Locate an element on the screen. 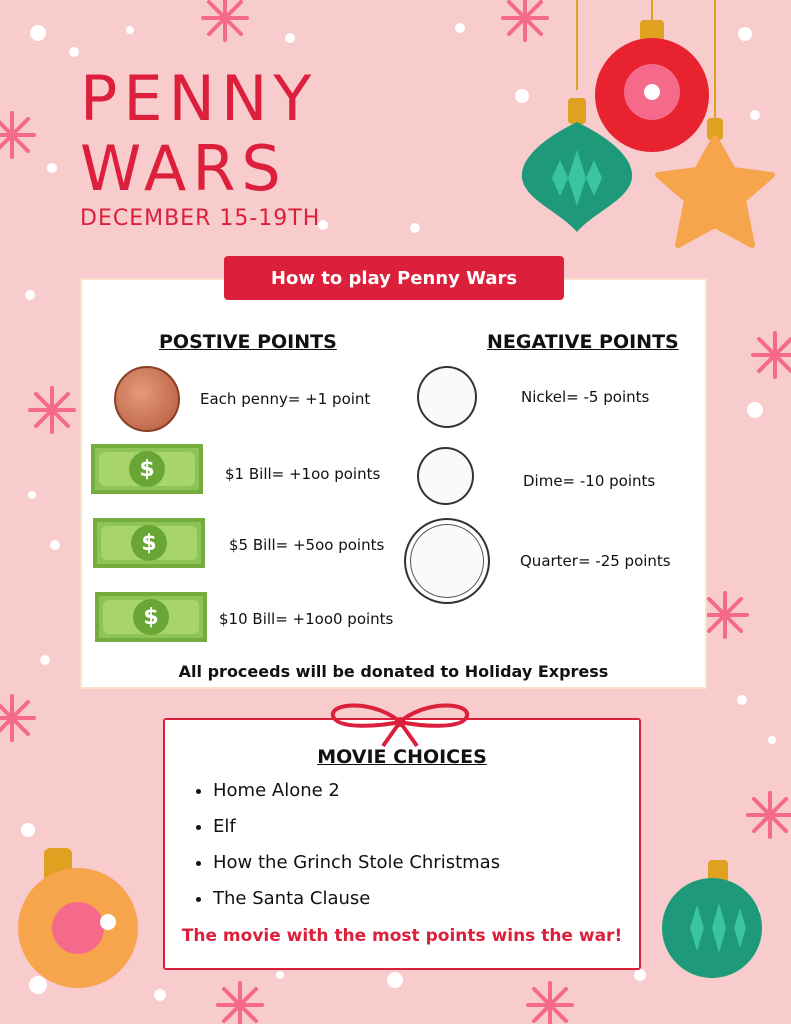  negative-item-label: Nickel= -5 points is located at coordinates (585, 397).